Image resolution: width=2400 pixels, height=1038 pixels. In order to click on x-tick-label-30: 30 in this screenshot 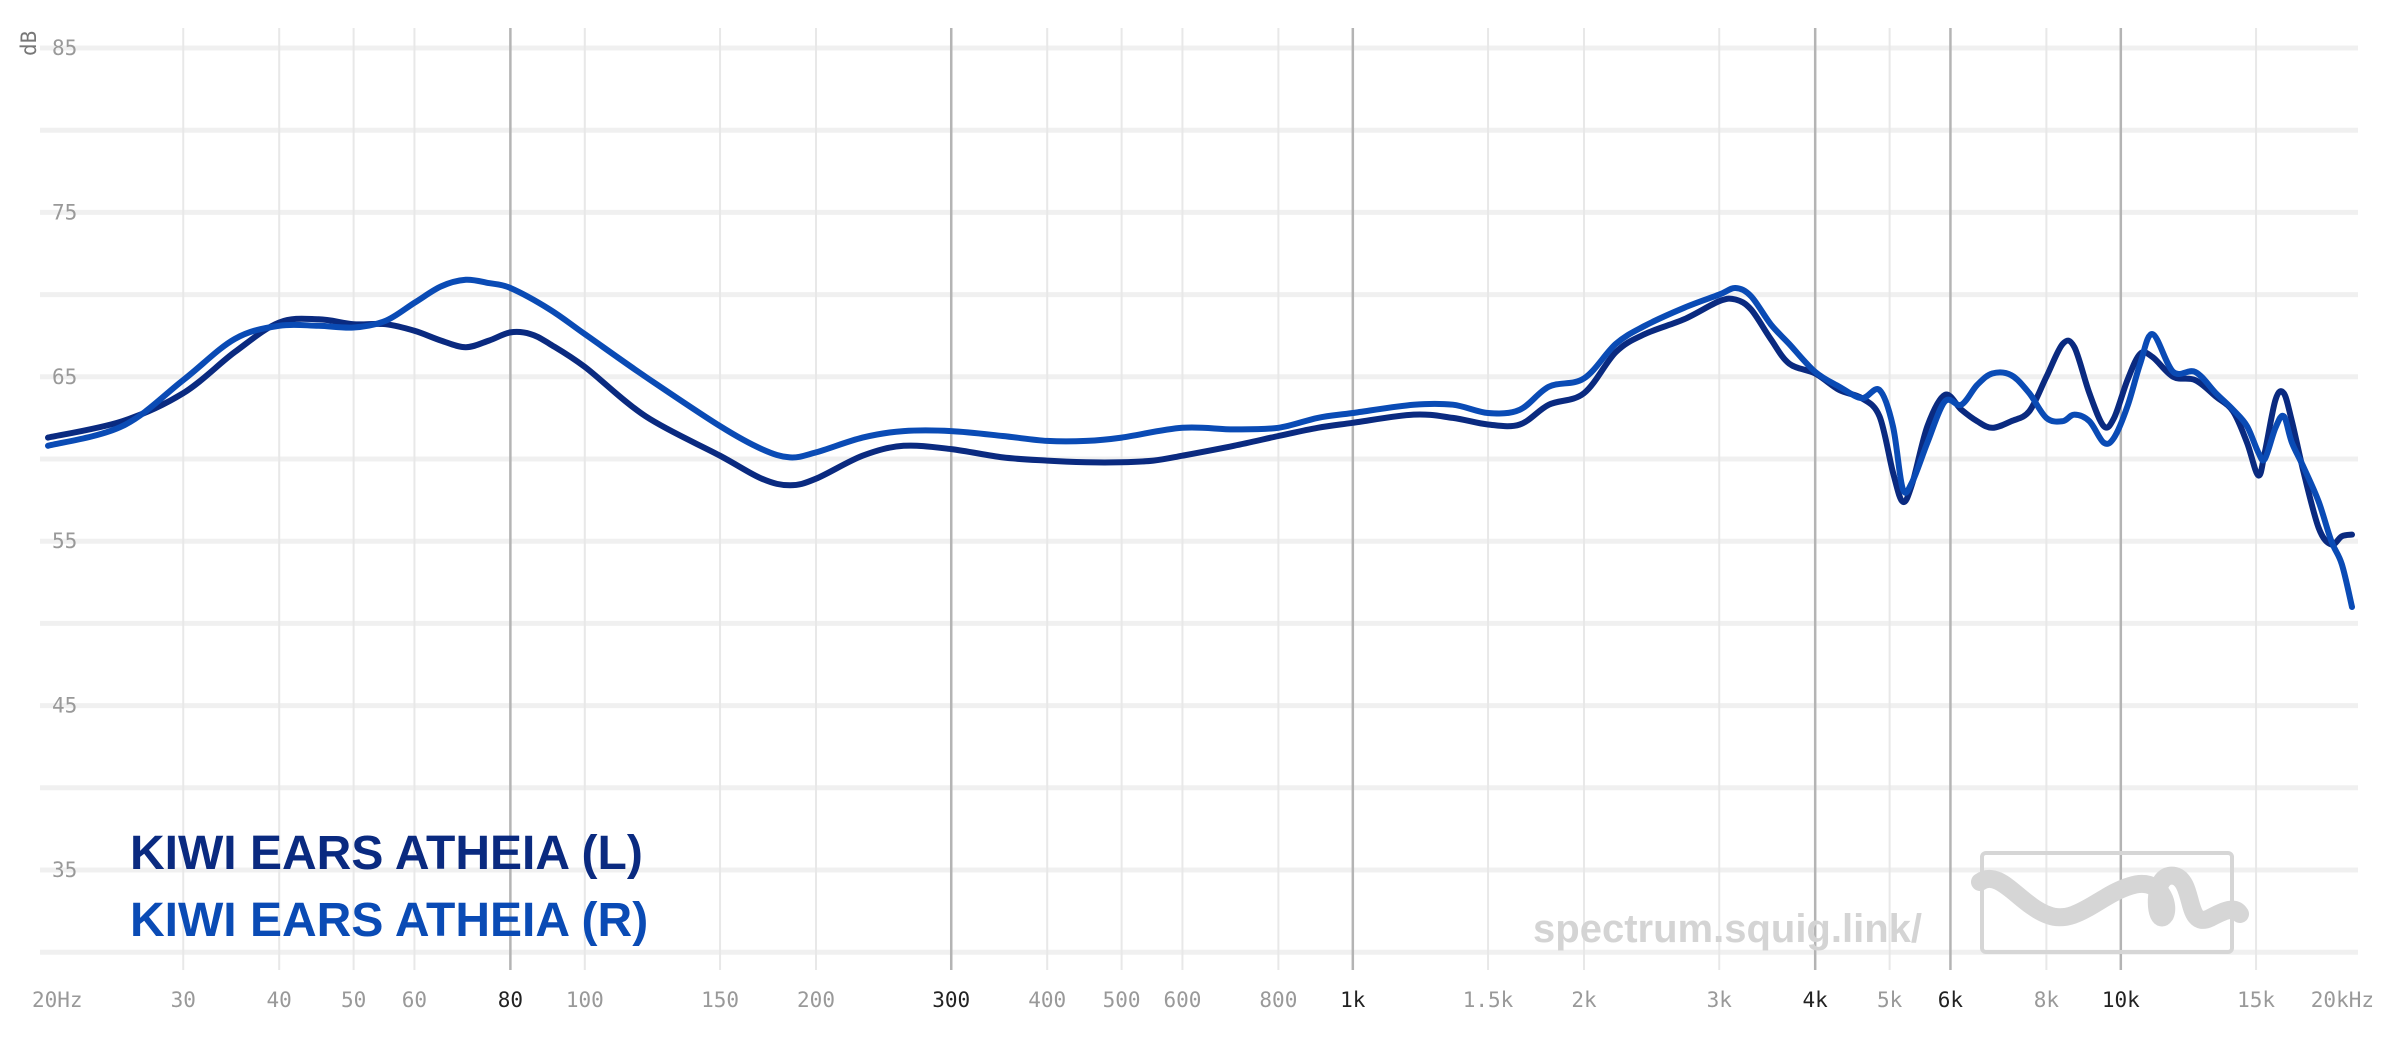, I will do `click(183, 1000)`.